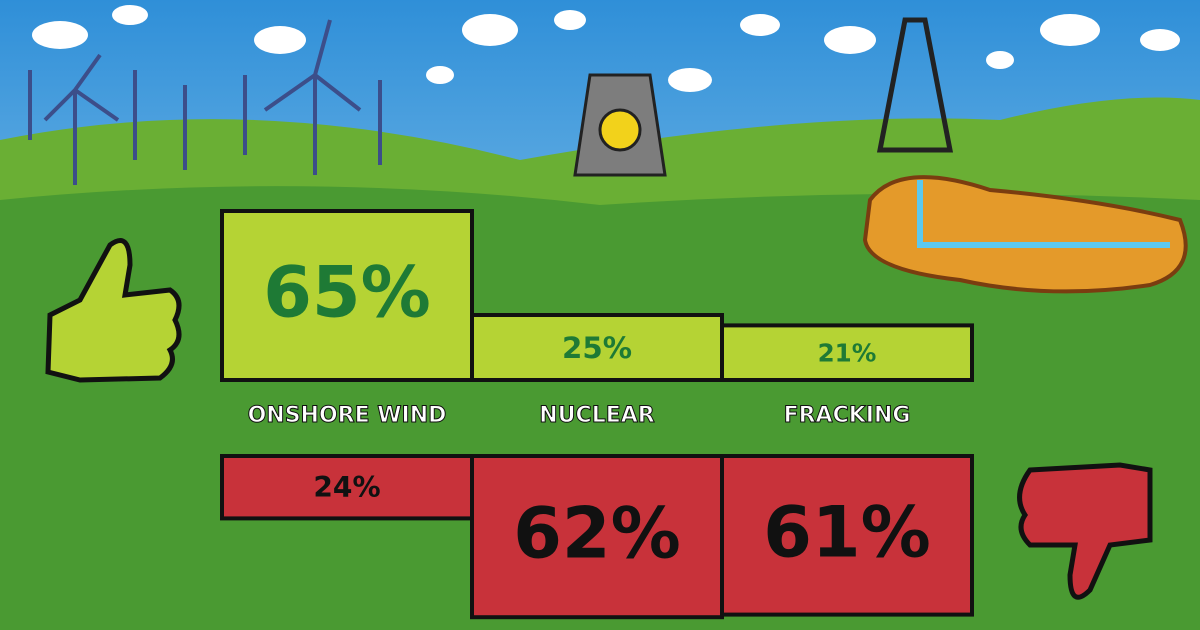 This screenshot has width=1200, height=630. What do you see at coordinates (347, 415) in the screenshot?
I see `category-label: ONSHORE WIND` at bounding box center [347, 415].